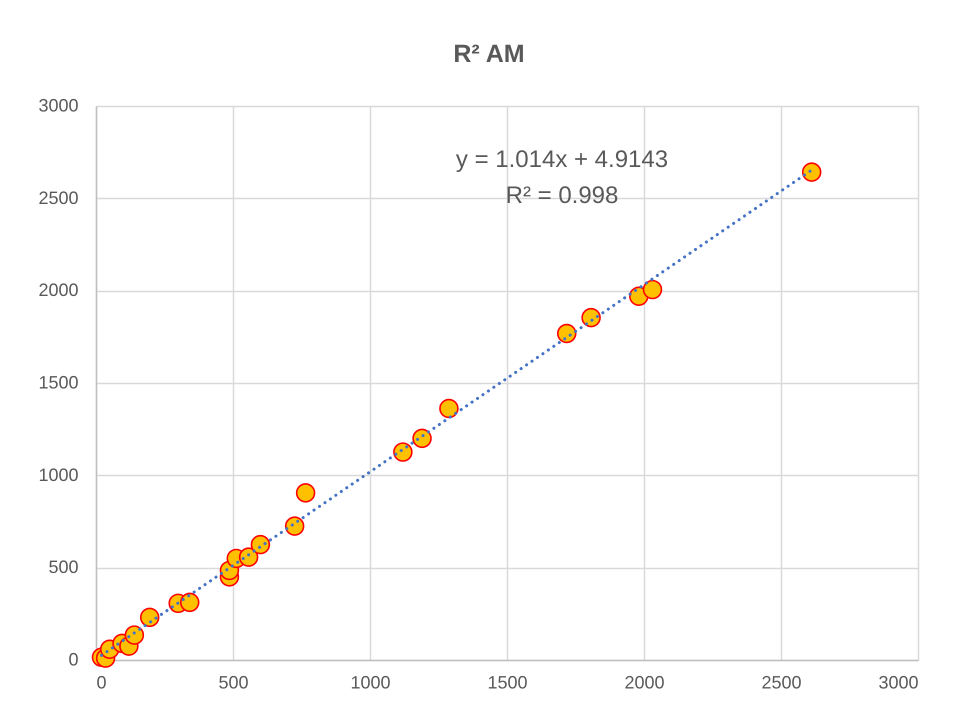  Describe the element at coordinates (898, 682) in the screenshot. I see `x-tick-label: 3000` at that location.